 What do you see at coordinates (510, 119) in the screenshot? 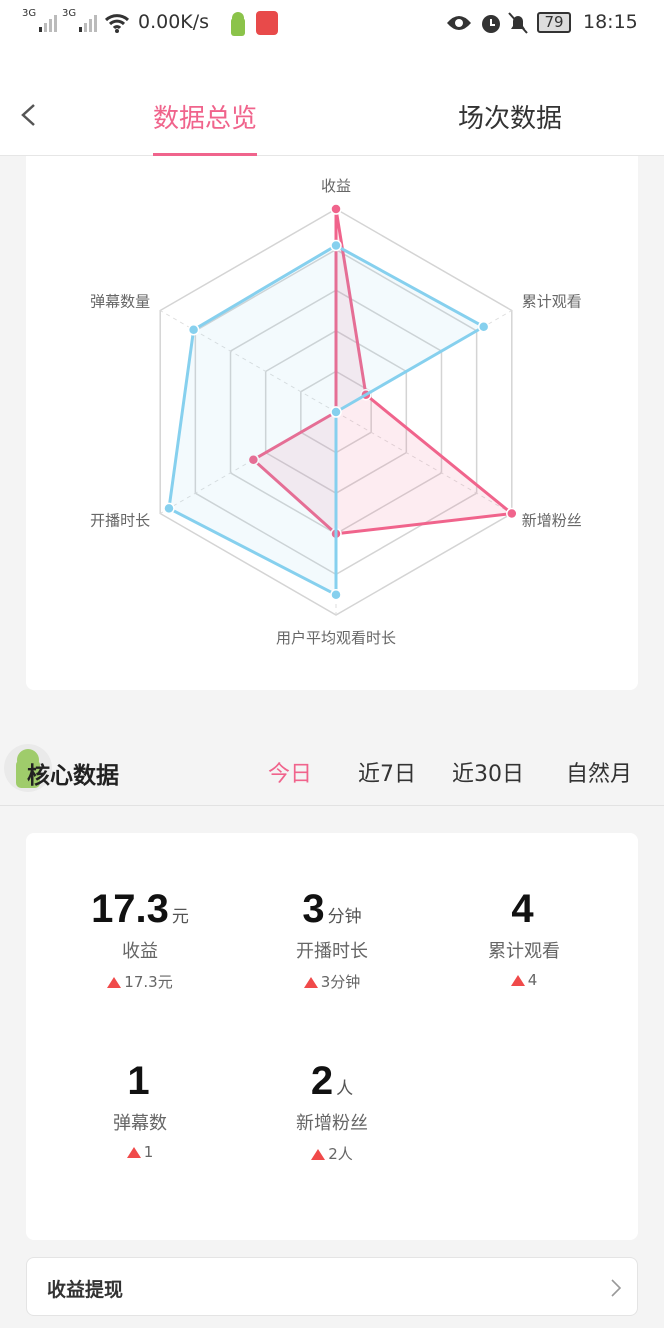
I see `tab-session-data: 场次数据` at bounding box center [510, 119].